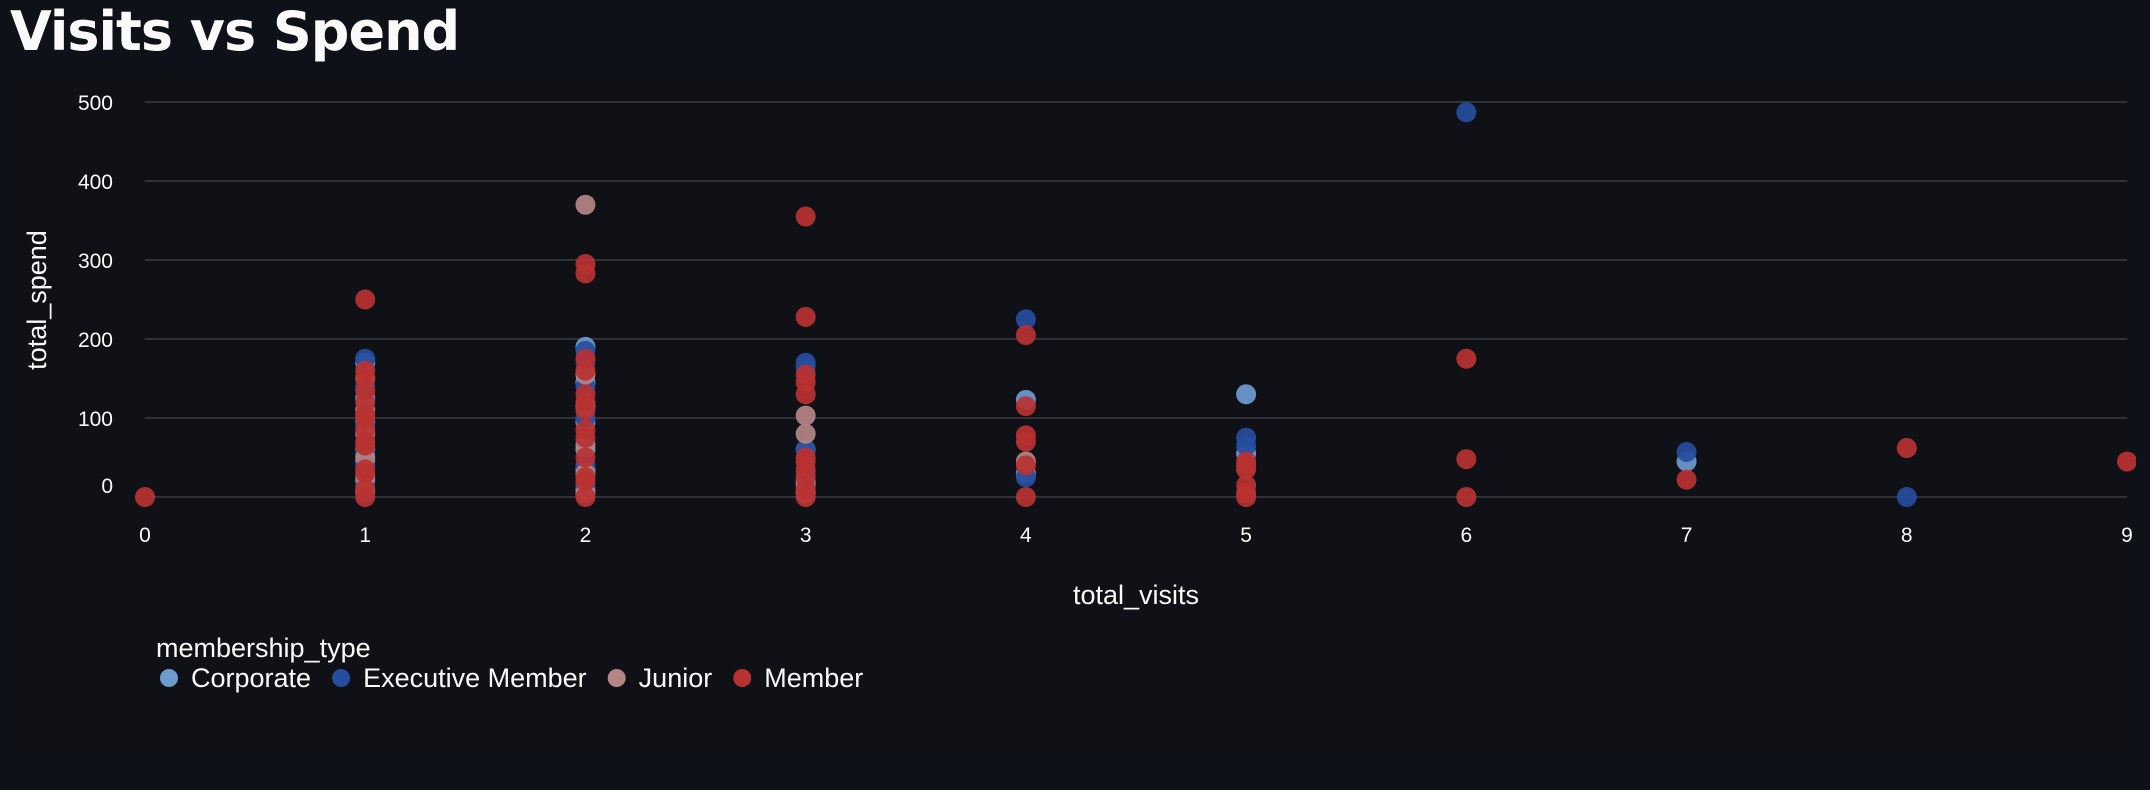 The width and height of the screenshot is (2150, 790). I want to click on legend: Corporate Executive Member Junior Member, so click(511, 678).